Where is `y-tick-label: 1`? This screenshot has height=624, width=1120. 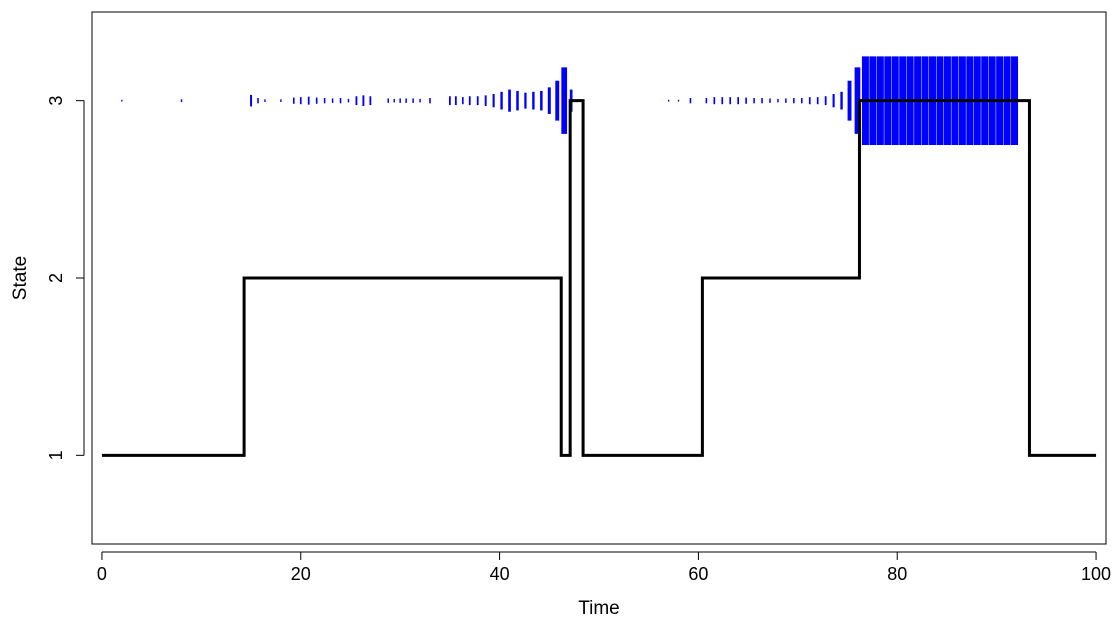 y-tick-label: 1 is located at coordinates (56, 455).